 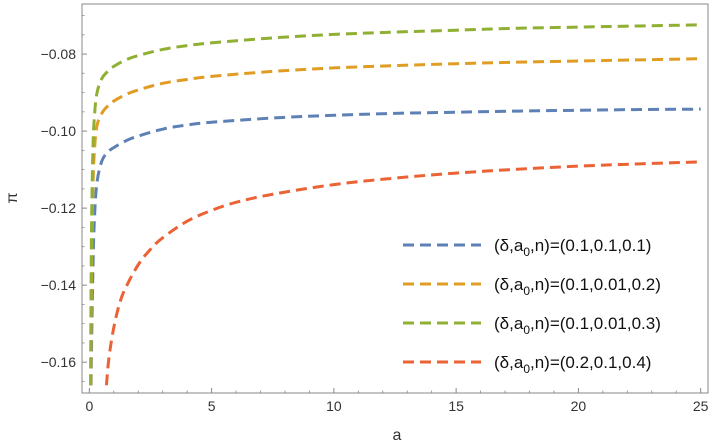 I want to click on legend-text-post: ,n)=(0.2,0.1,0.4), so click(x=590, y=362).